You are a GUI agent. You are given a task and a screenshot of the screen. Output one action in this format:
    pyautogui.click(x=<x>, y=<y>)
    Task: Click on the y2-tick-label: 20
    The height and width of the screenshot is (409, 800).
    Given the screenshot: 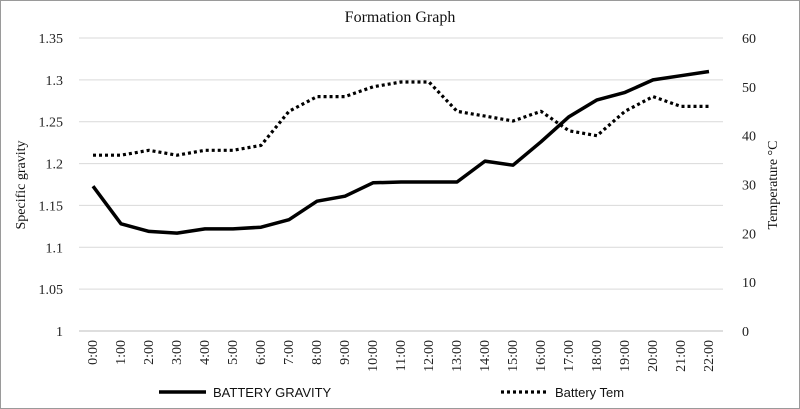 What is the action you would take?
    pyautogui.click(x=749, y=234)
    